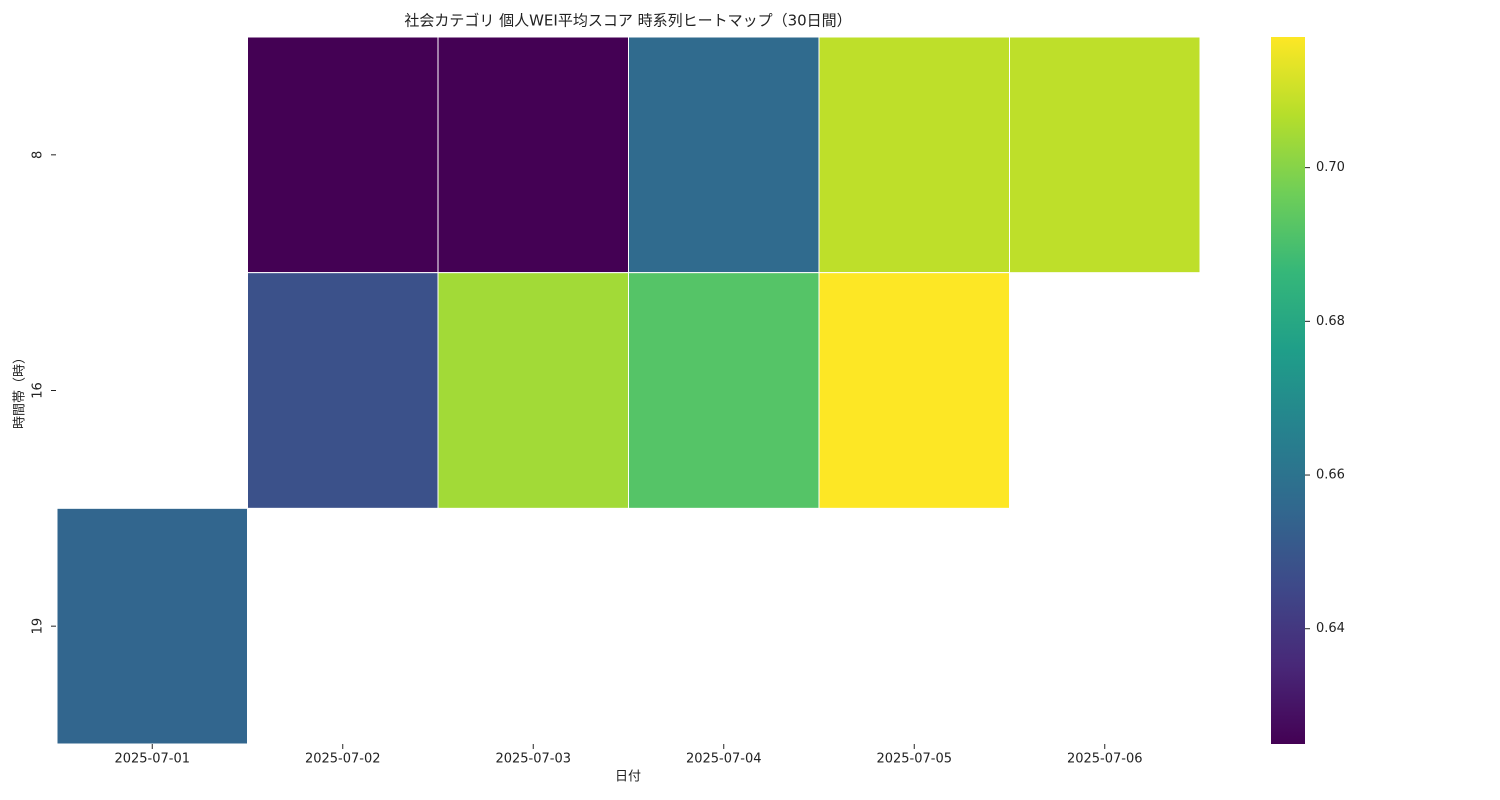 This screenshot has width=1500, height=800. What do you see at coordinates (1330, 321) in the screenshot?
I see `colorbar-tick-label: 0.68` at bounding box center [1330, 321].